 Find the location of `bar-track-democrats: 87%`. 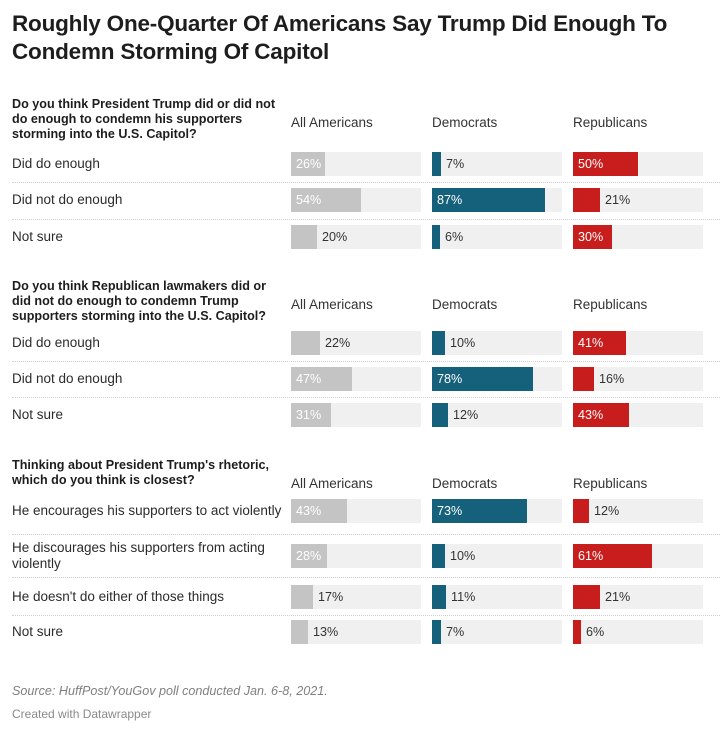

bar-track-democrats: 87% is located at coordinates (497, 200).